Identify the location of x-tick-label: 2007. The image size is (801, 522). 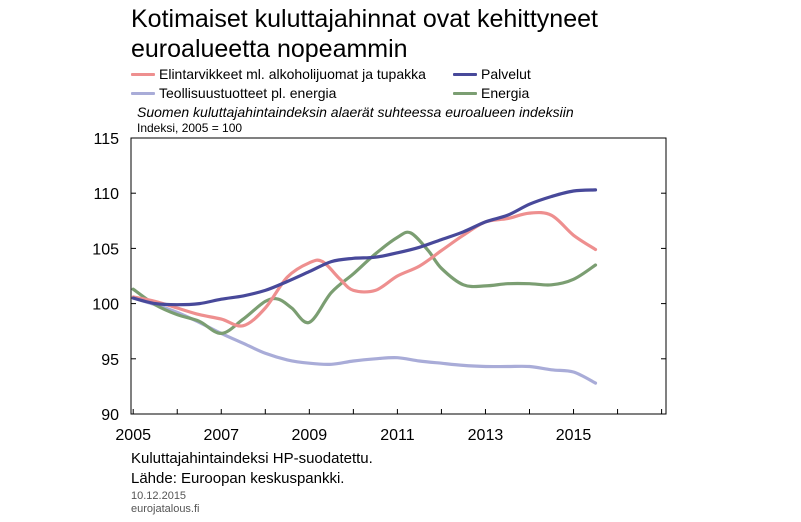
(221, 435).